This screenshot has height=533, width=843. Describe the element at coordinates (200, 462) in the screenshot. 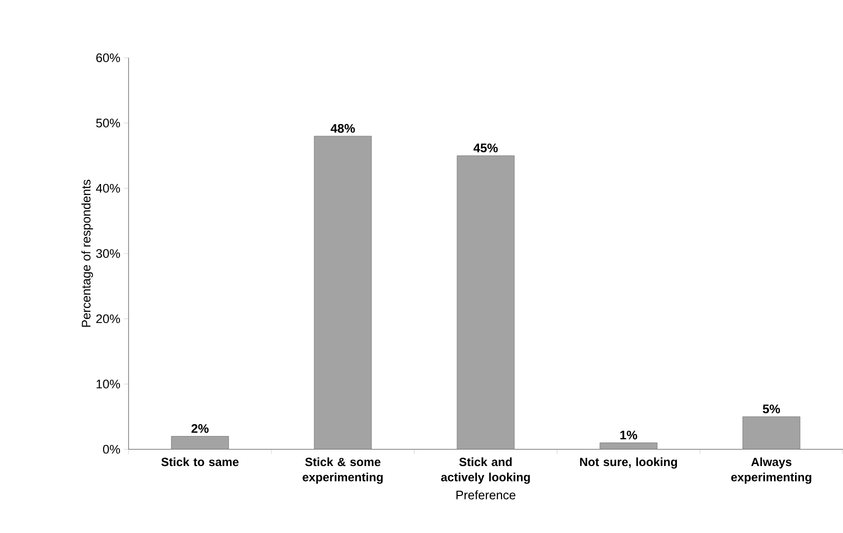

I see `x-tick-label: Stick to same` at that location.